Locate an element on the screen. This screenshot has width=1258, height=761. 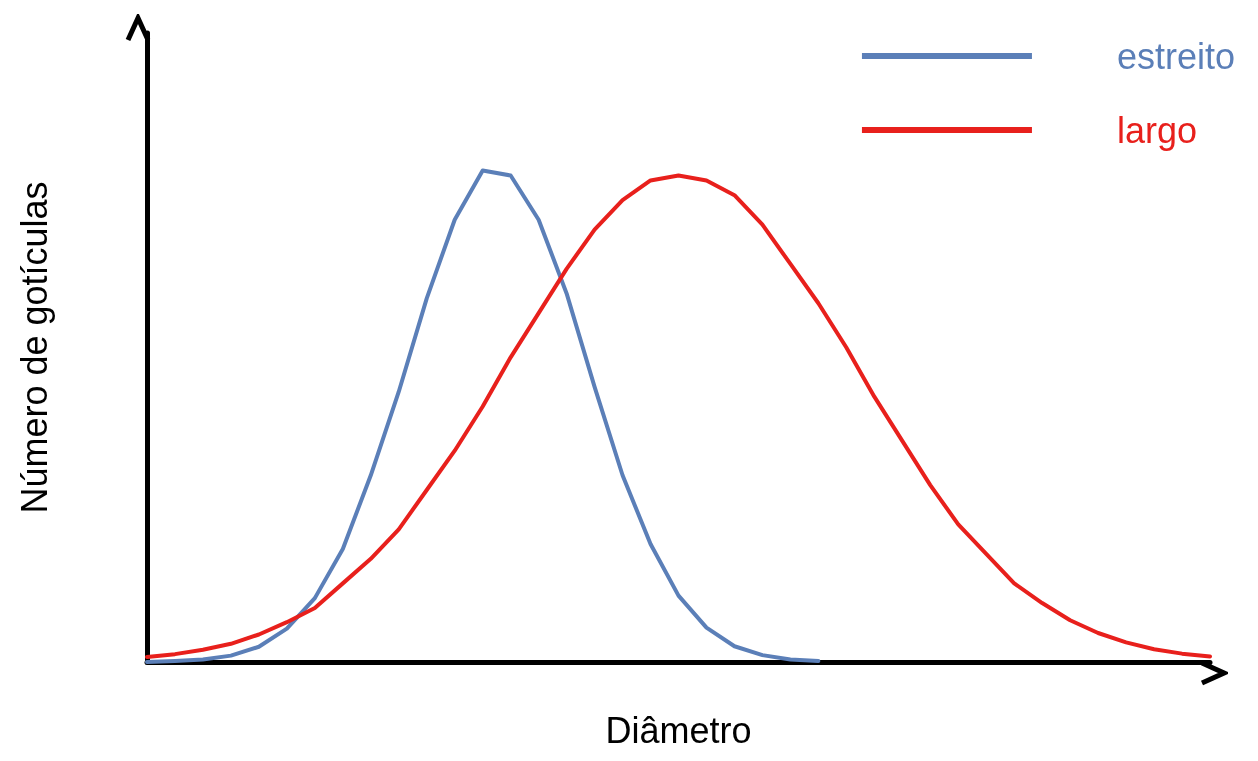
legend-label: largo is located at coordinates (1157, 130).